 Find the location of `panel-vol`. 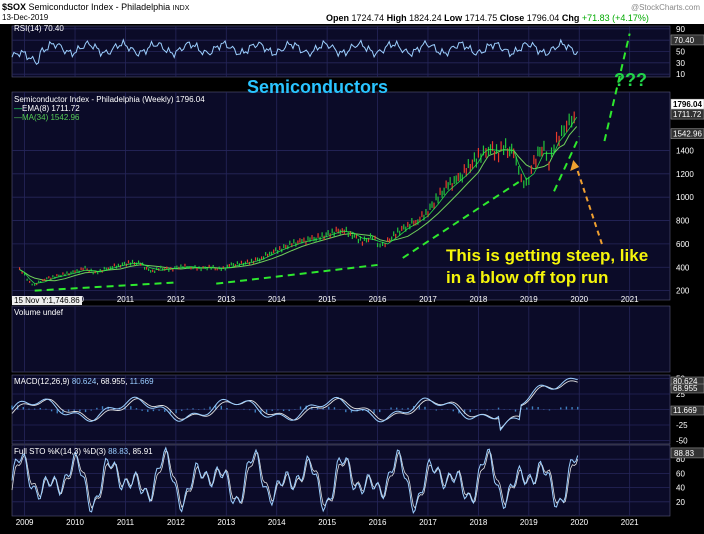

panel-vol is located at coordinates (341, 339).